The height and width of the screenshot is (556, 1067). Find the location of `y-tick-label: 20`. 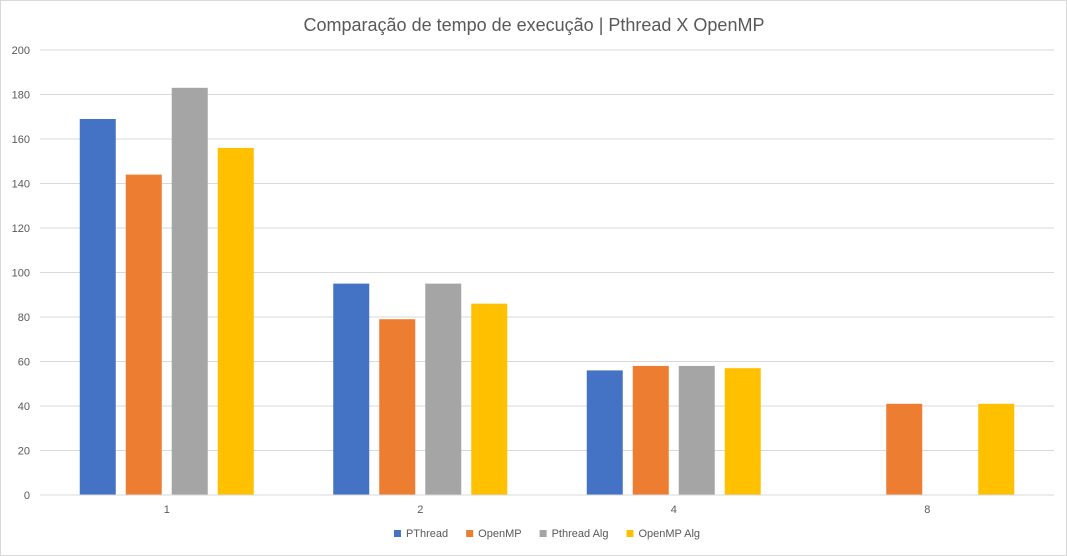

y-tick-label: 20 is located at coordinates (24, 452).